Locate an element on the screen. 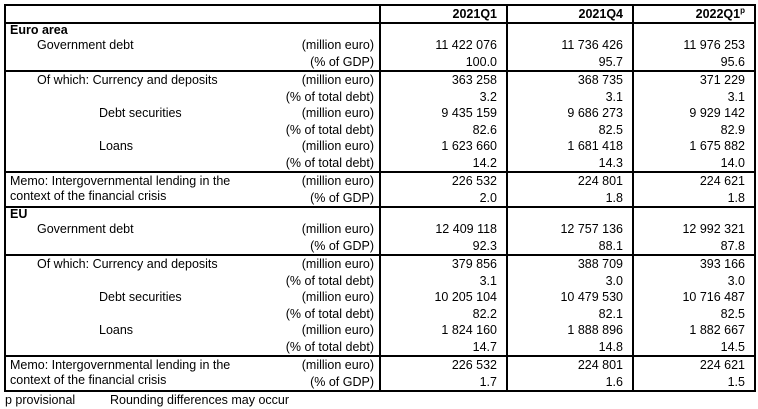 Image resolution: width=758 pixels, height=409 pixels. value-cell-2021q4: 224 801 is located at coordinates (569, 180).